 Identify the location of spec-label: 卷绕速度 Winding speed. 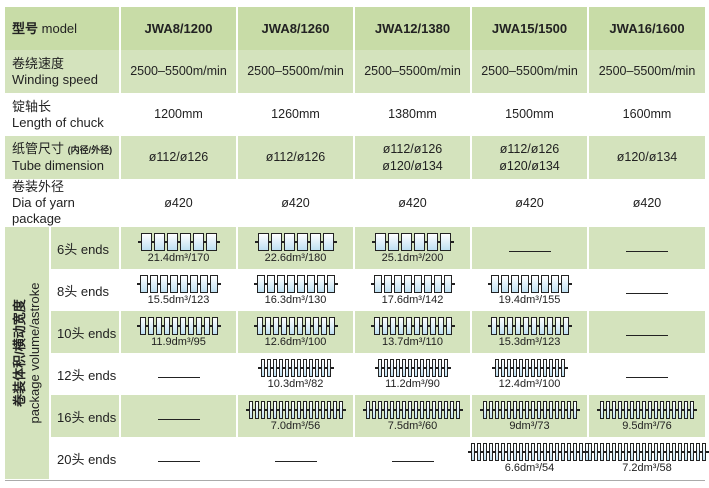
(62, 71).